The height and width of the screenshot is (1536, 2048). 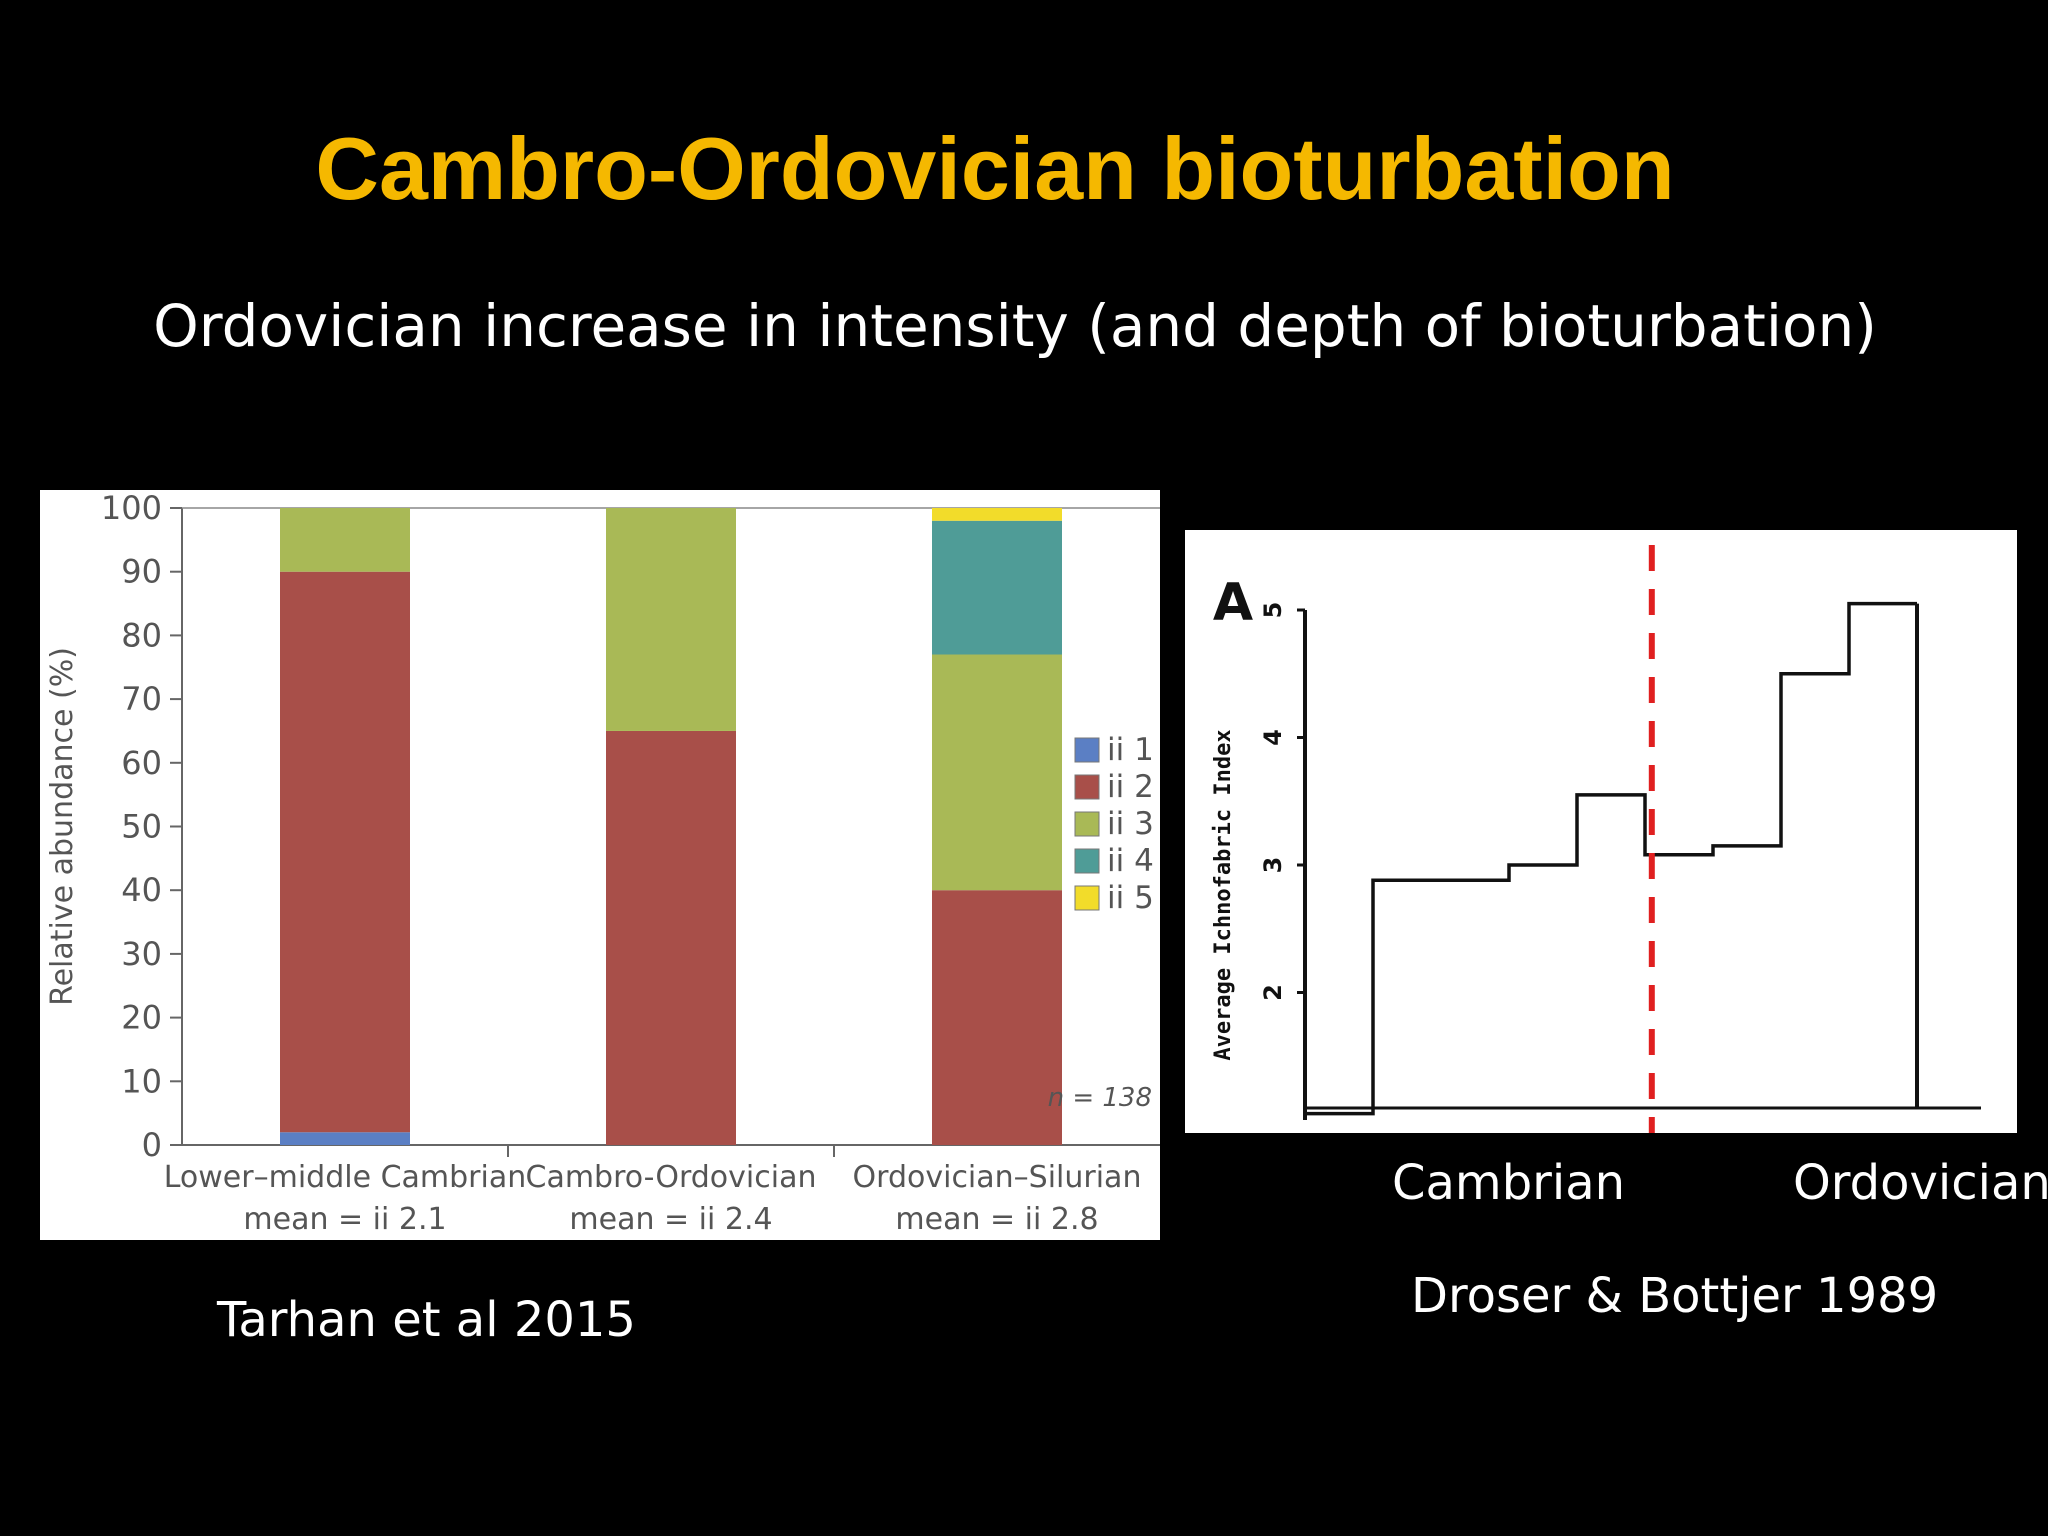 I want to click on bar-segment-ii-3-cat0, so click(x=345, y=540).